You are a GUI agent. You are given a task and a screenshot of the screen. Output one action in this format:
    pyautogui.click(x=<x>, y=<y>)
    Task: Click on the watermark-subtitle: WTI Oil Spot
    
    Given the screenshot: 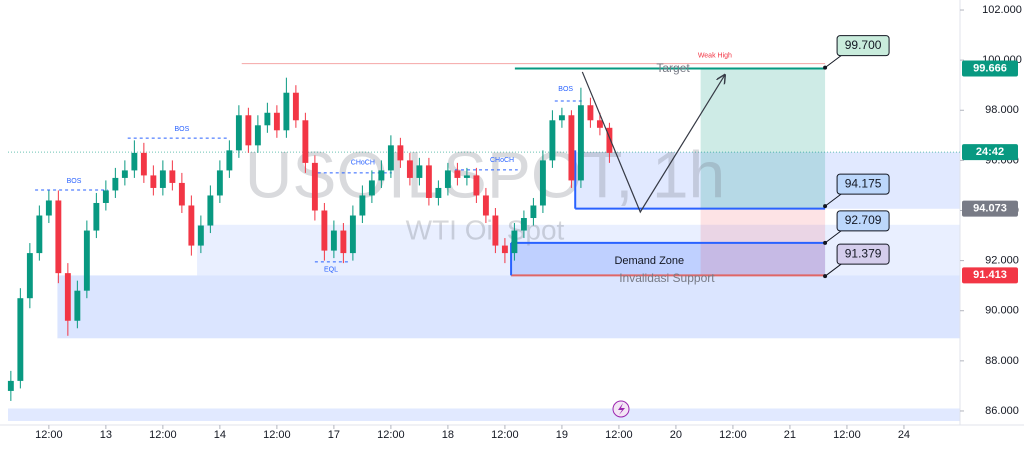 What is the action you would take?
    pyautogui.click(x=485, y=229)
    